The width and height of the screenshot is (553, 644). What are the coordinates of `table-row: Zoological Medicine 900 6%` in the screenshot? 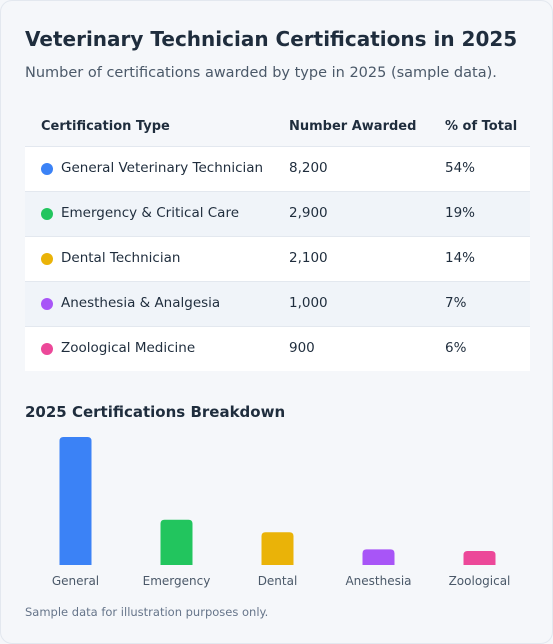 It's located at (277, 348).